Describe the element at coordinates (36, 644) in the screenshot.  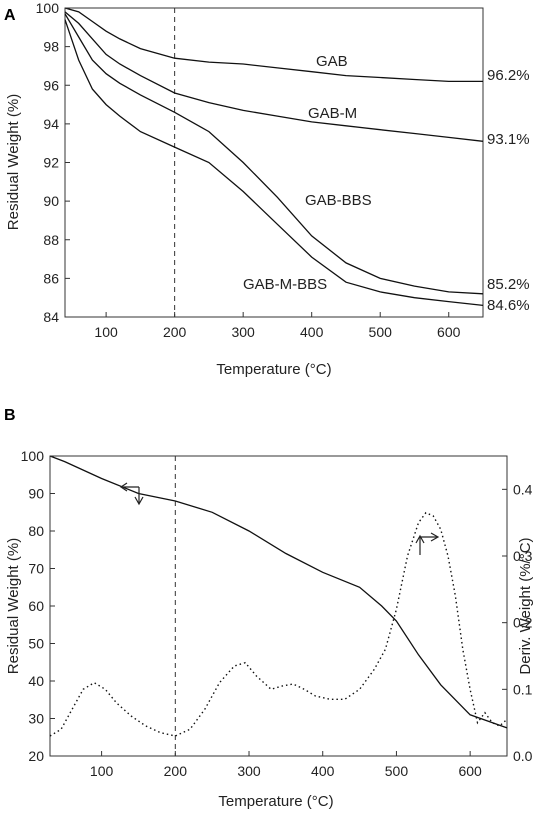
I see `y-tick-label: 50` at that location.